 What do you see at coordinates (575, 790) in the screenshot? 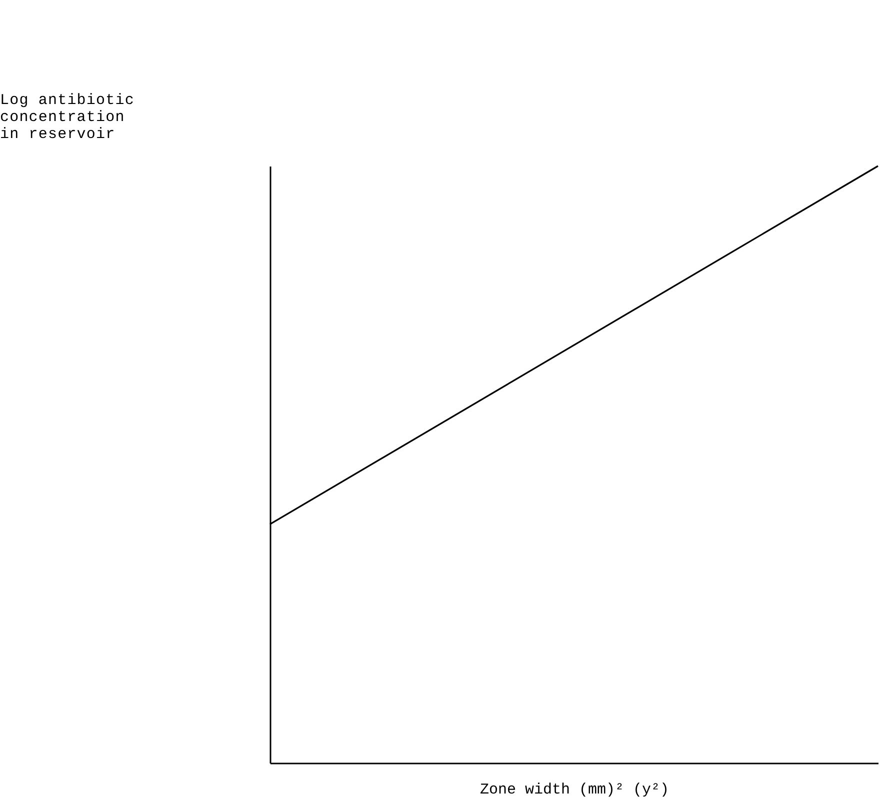
I see `x-axis-title: Zone width (mm)² (y²)` at bounding box center [575, 790].